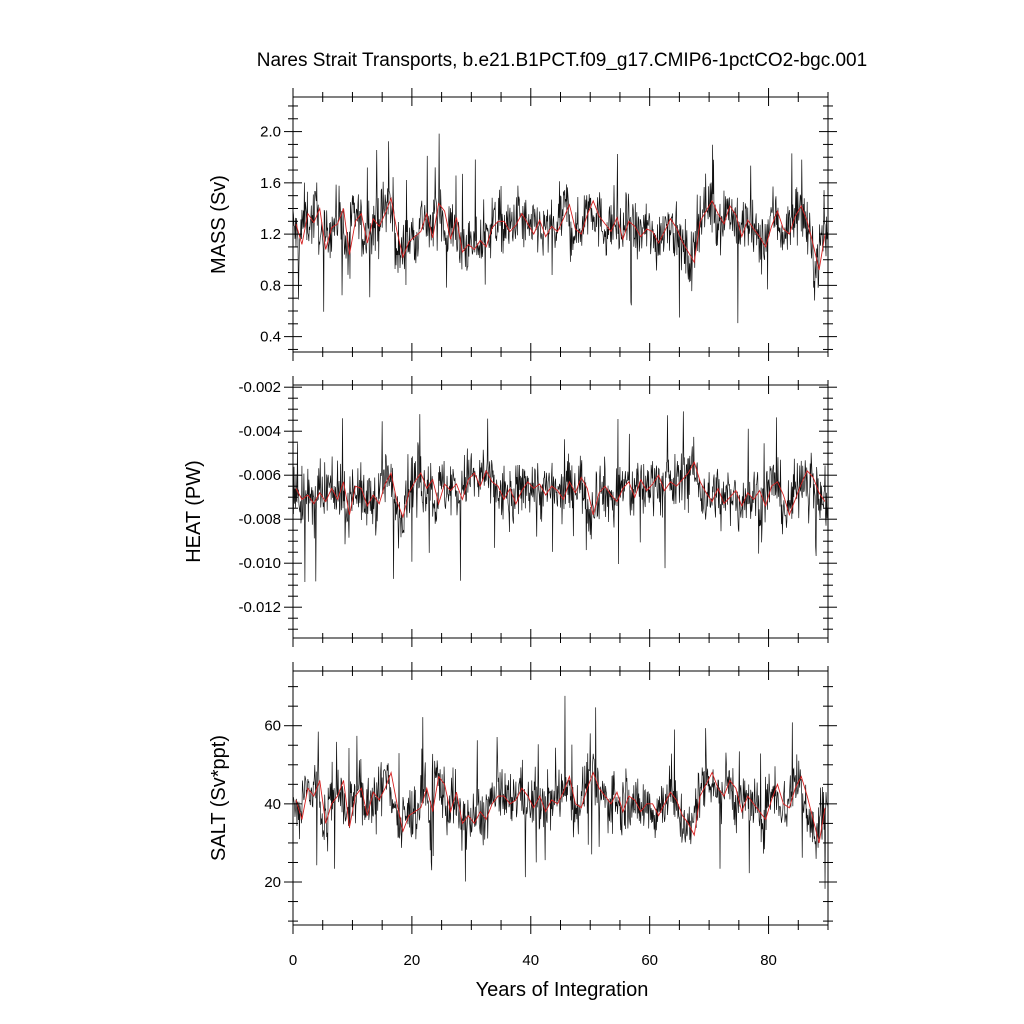  What do you see at coordinates (270, 234) in the screenshot?
I see `y-tick-label-mass: 1.2` at bounding box center [270, 234].